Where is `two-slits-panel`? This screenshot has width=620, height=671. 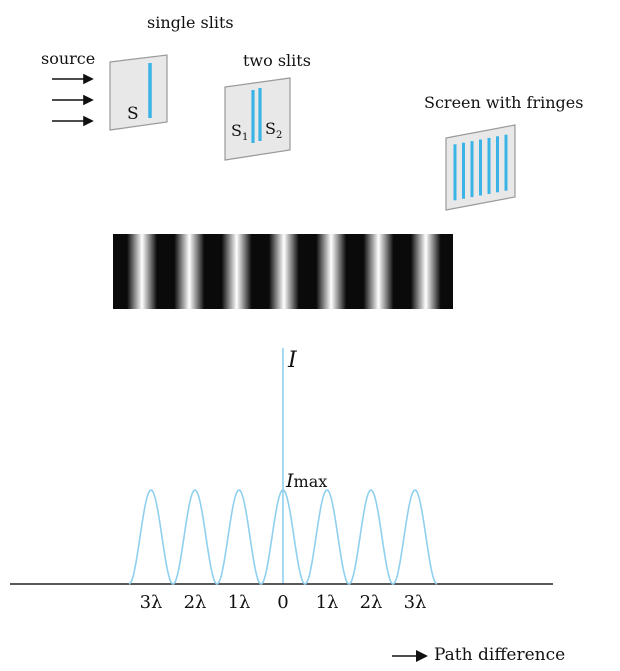 two-slits-panel is located at coordinates (257, 119).